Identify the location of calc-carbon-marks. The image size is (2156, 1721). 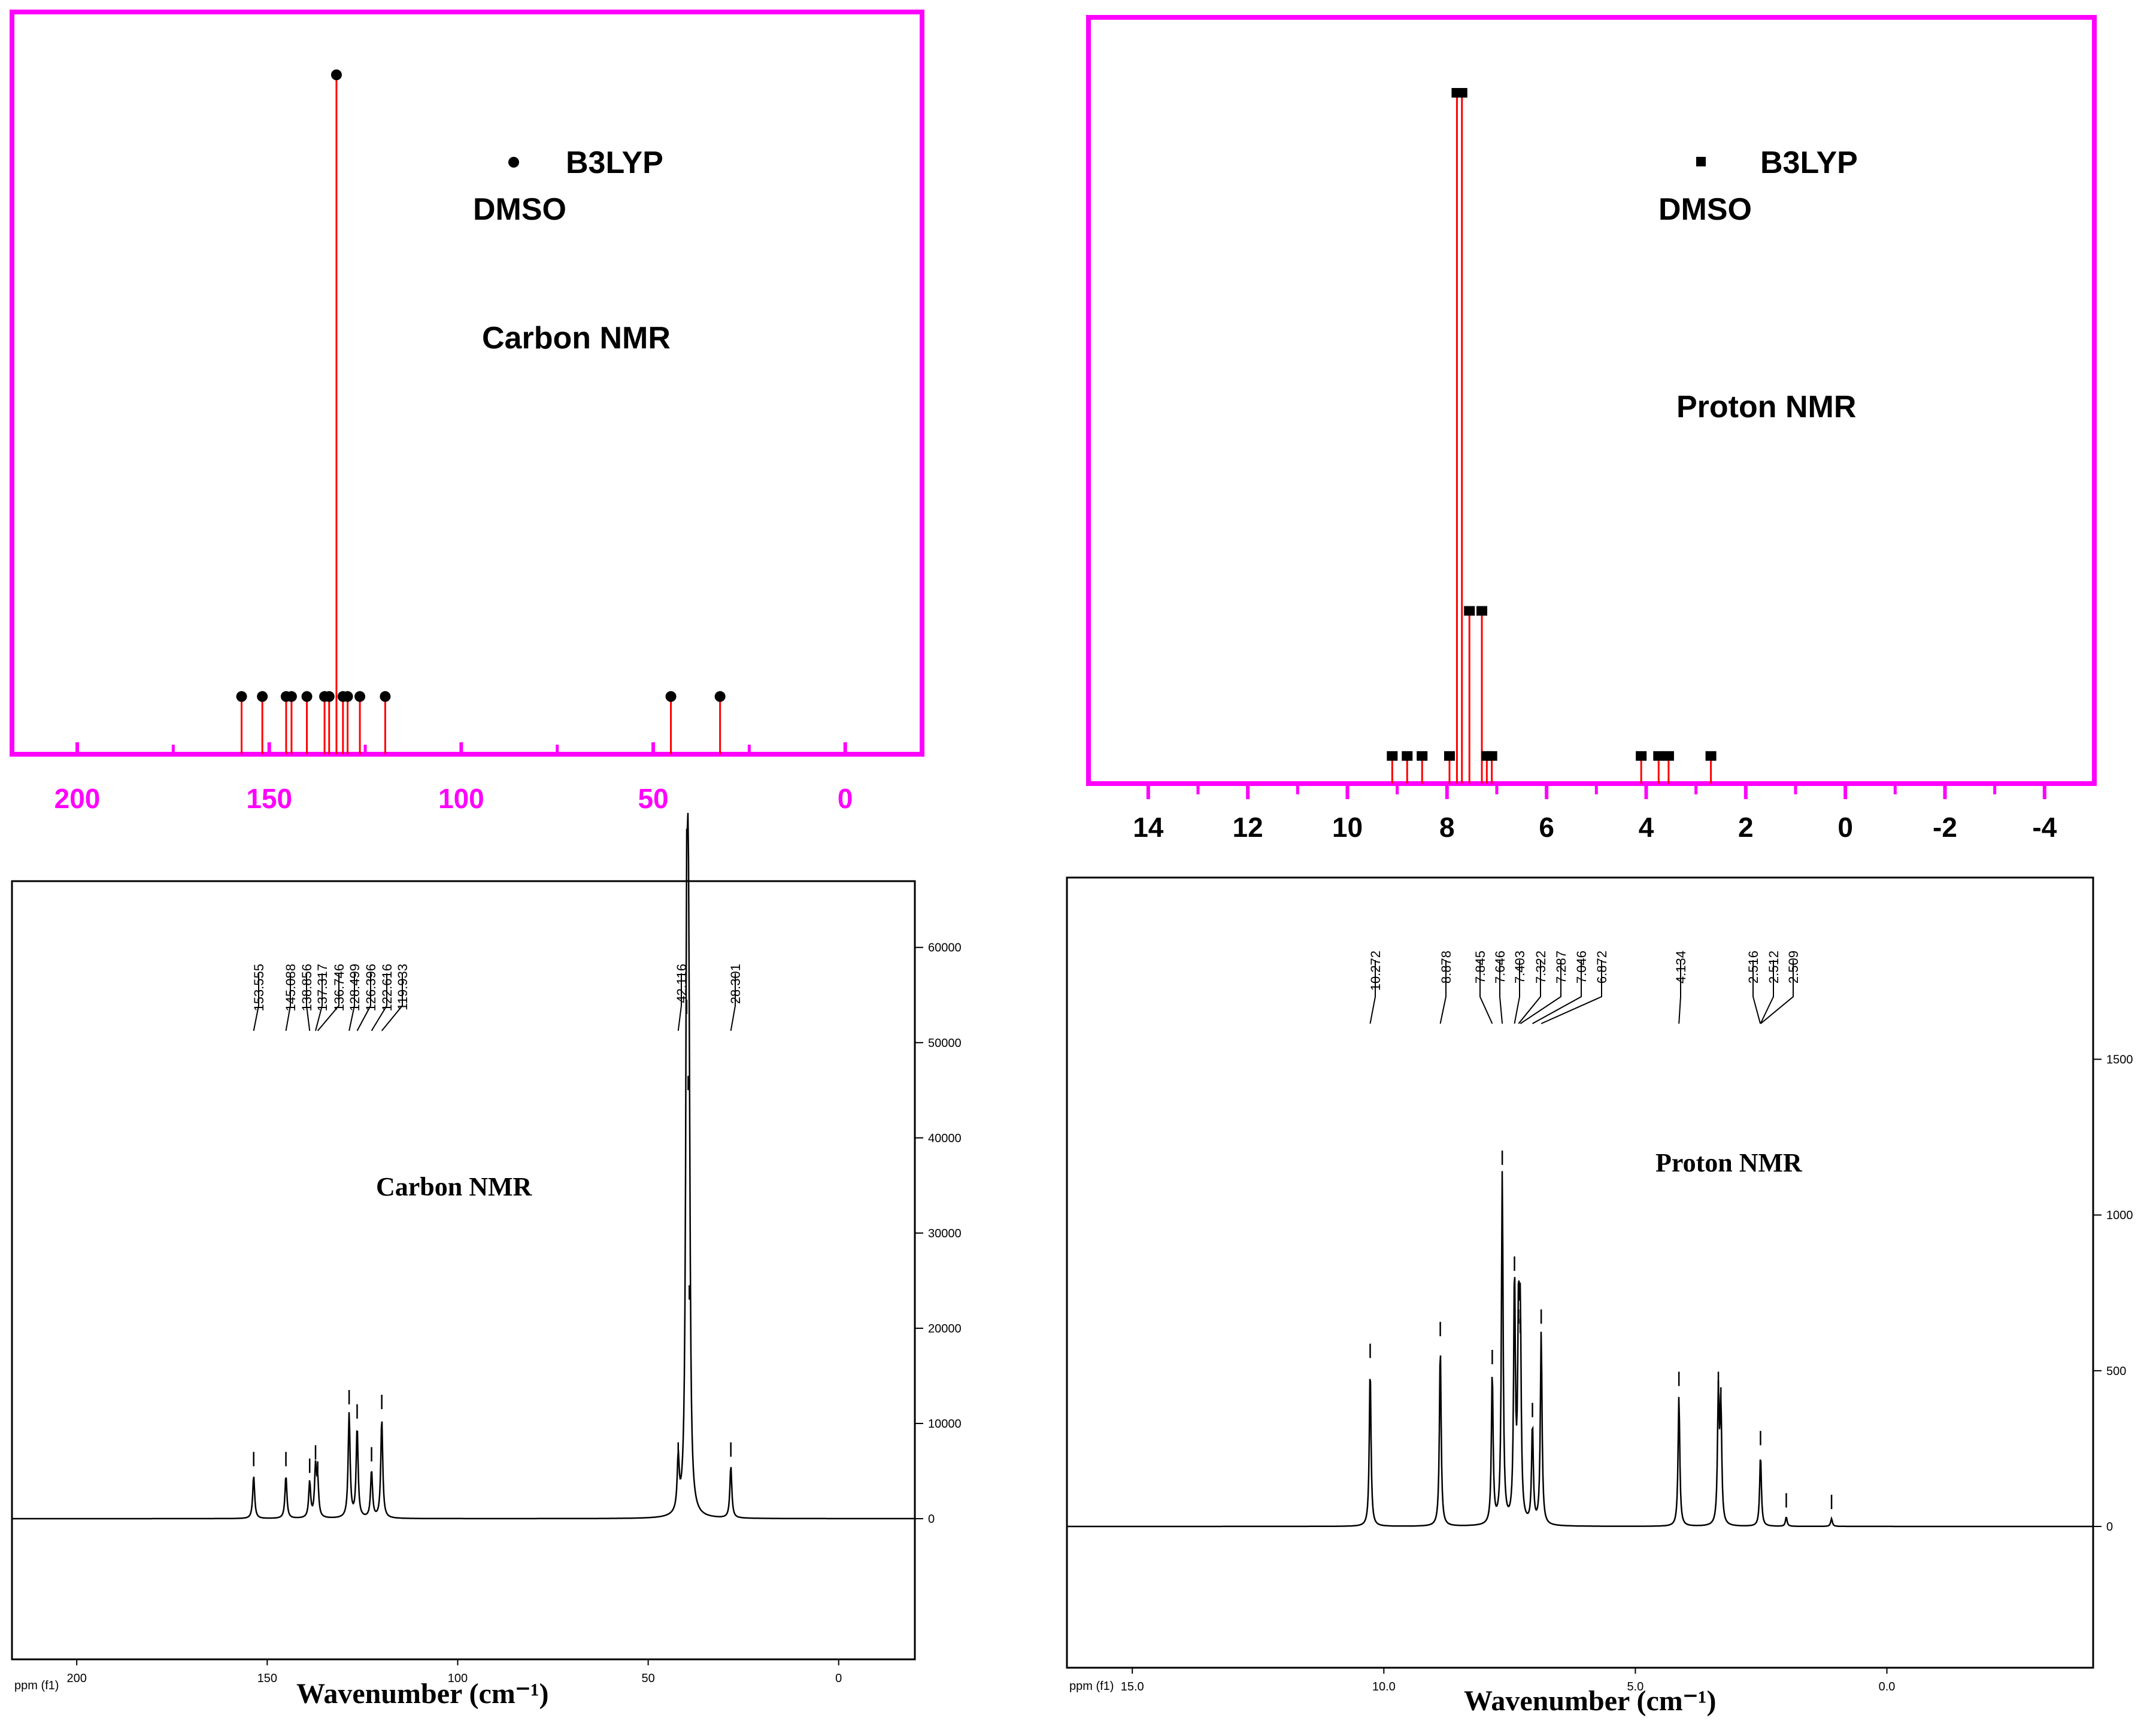
(481, 412).